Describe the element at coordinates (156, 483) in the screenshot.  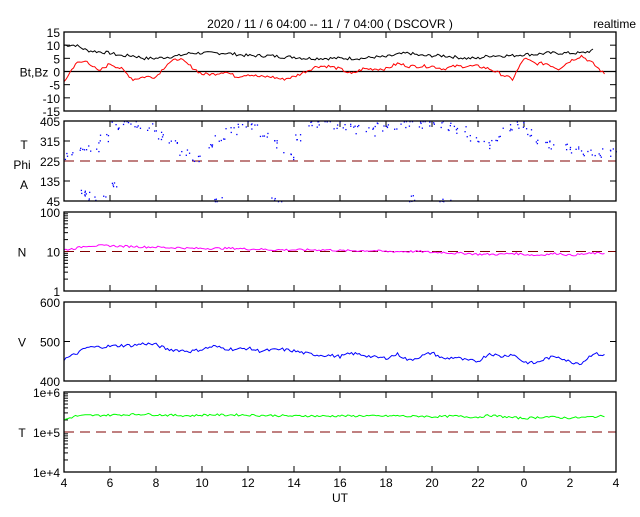
I see `x-tick-label: 8` at that location.